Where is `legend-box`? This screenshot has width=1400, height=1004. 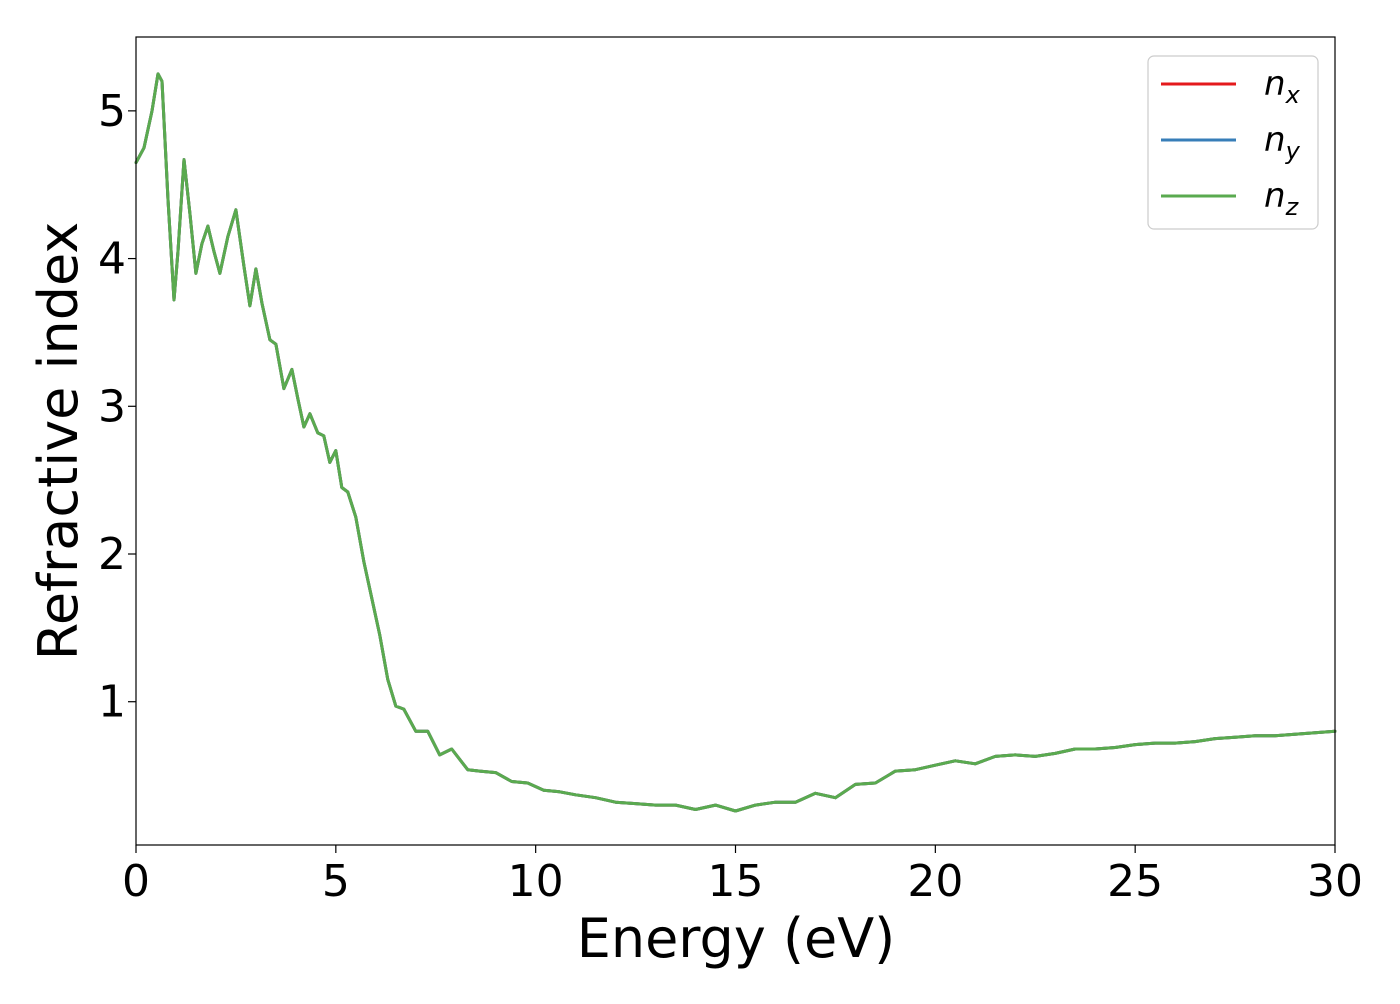
legend-box is located at coordinates (1233, 142).